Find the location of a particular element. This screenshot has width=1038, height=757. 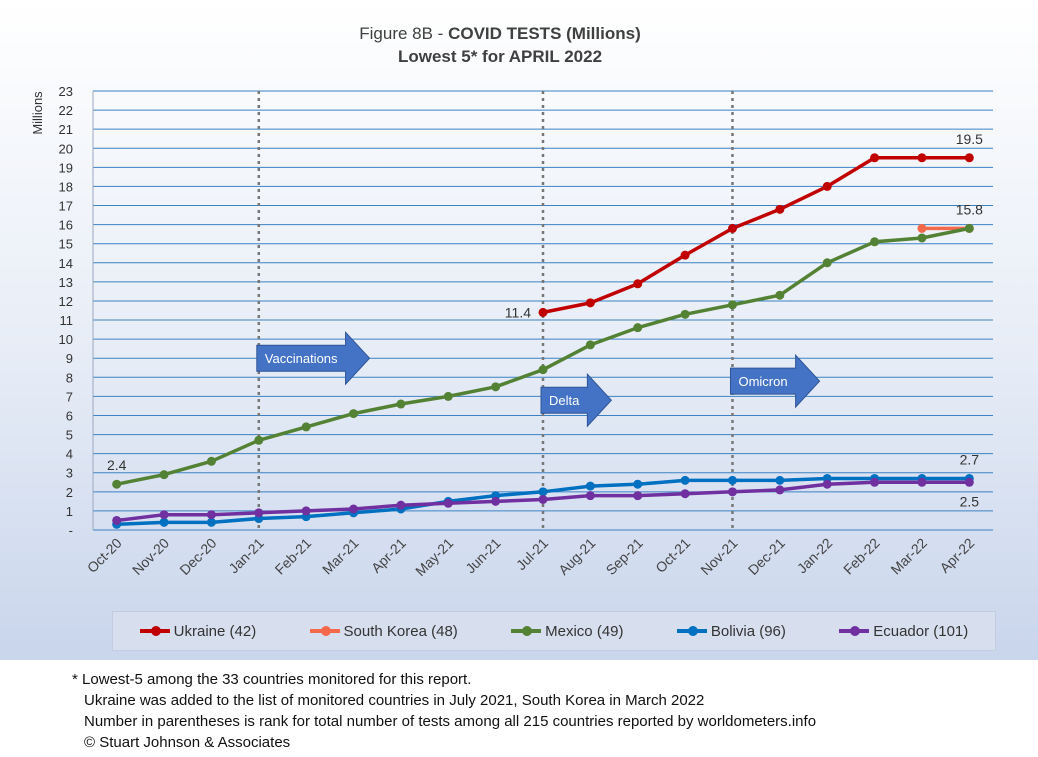

y-tick-label: 8 is located at coordinates (69, 377).